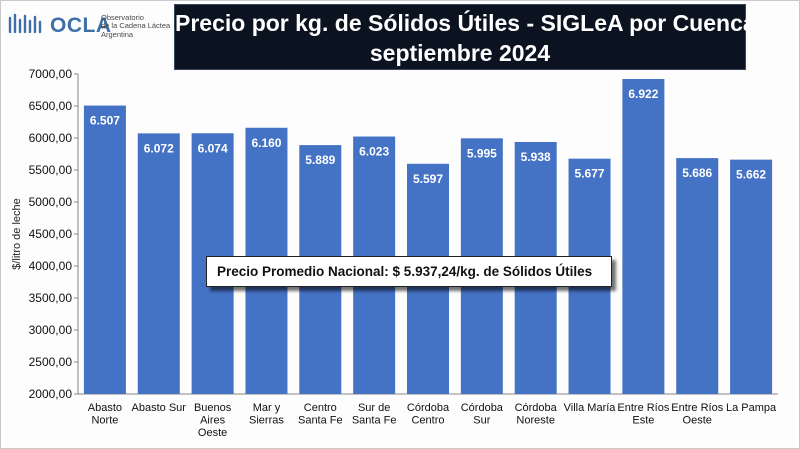 Image resolution: width=800 pixels, height=449 pixels. Describe the element at coordinates (320, 160) in the screenshot. I see `bar-data-label: 5.889` at that location.